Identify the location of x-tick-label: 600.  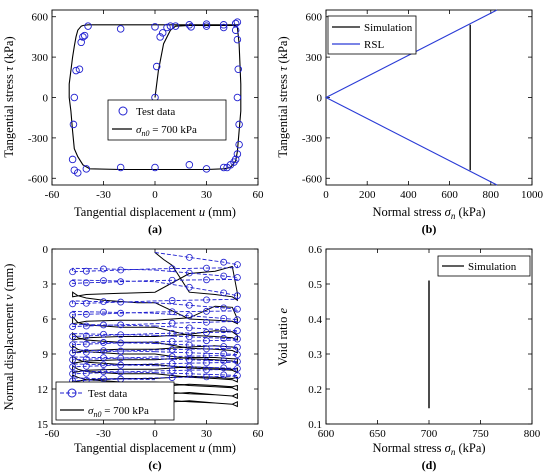
(449, 195).